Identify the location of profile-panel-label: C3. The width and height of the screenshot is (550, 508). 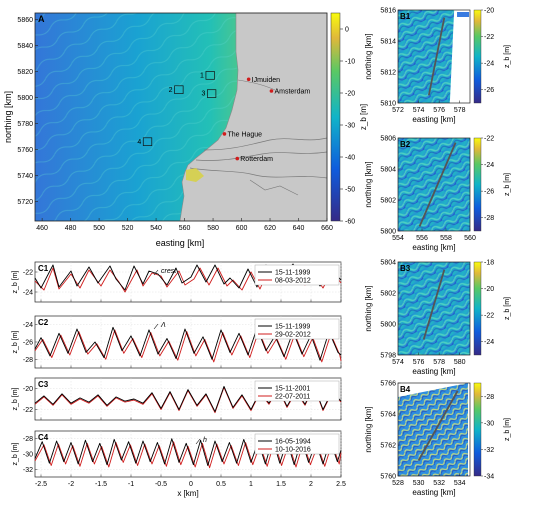
(43, 384).